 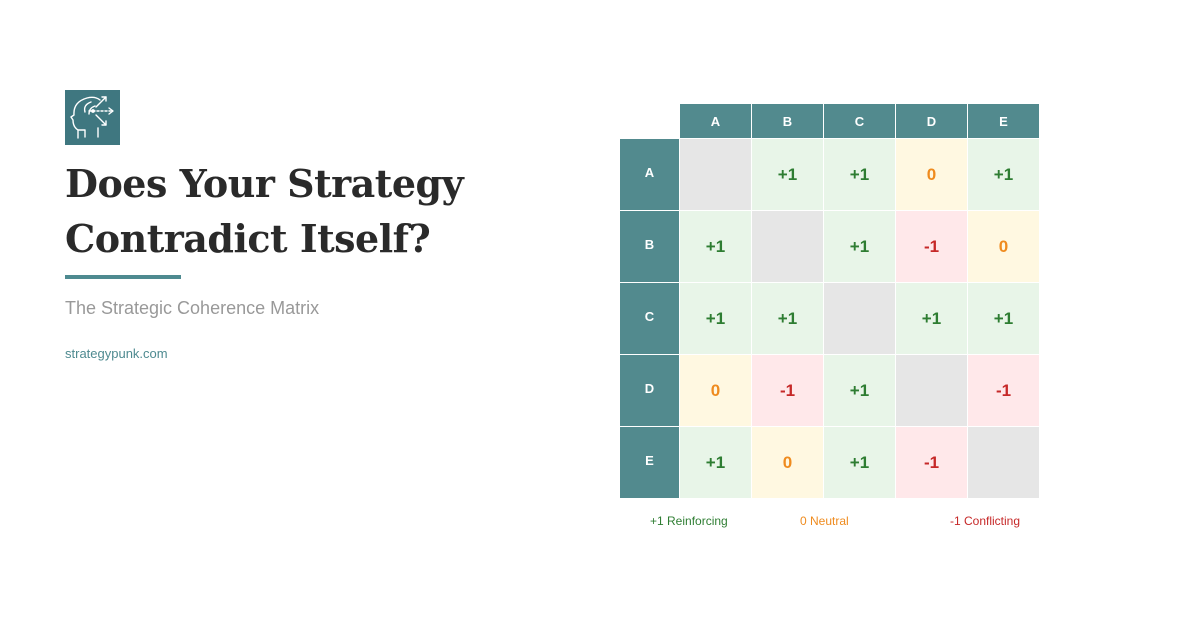 I want to click on row-header: E, so click(x=649, y=462).